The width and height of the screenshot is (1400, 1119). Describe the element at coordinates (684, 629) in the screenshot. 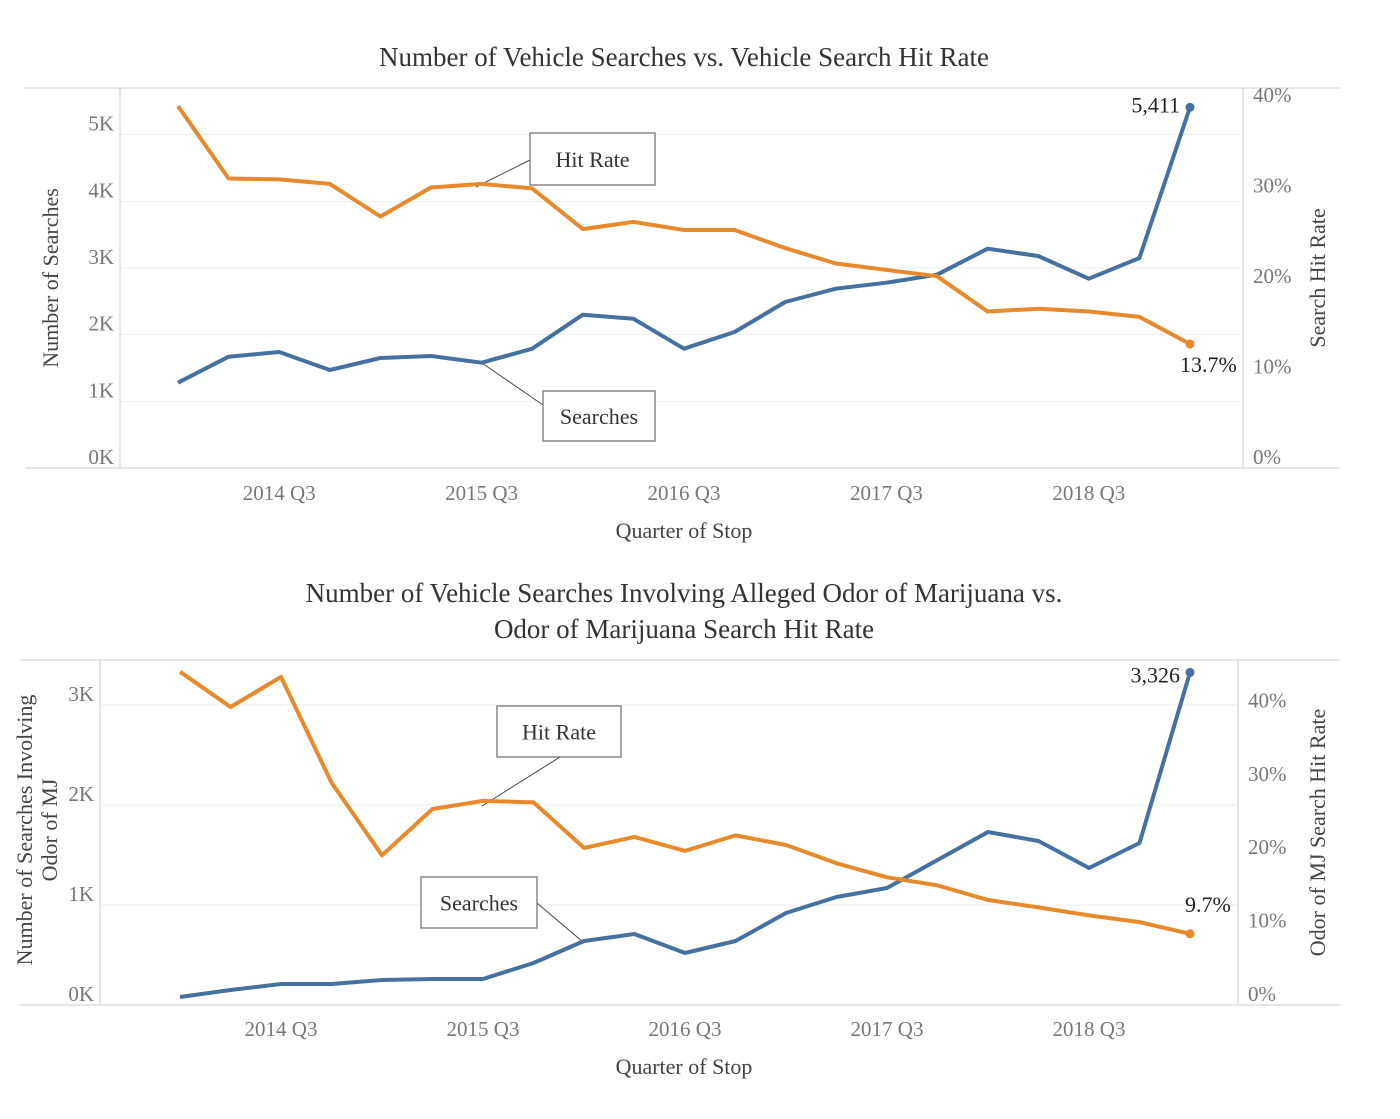

I see `chart-title-line2: Odor of Marijuana Search Hit Rate` at that location.